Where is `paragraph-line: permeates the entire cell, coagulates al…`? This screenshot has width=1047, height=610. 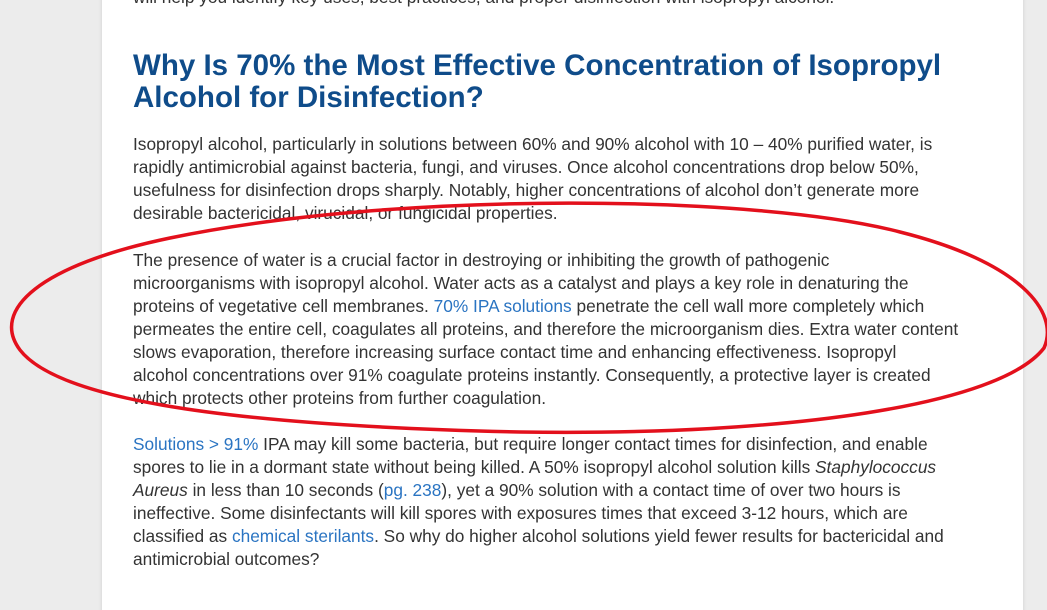 paragraph-line: permeates the entire cell, coagulates al… is located at coordinates (546, 329).